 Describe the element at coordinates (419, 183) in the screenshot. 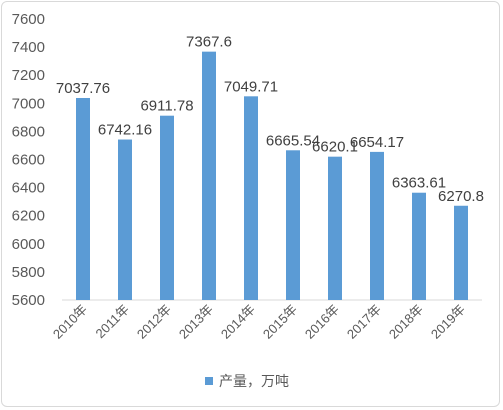

I see `data-label: 6363.61` at that location.